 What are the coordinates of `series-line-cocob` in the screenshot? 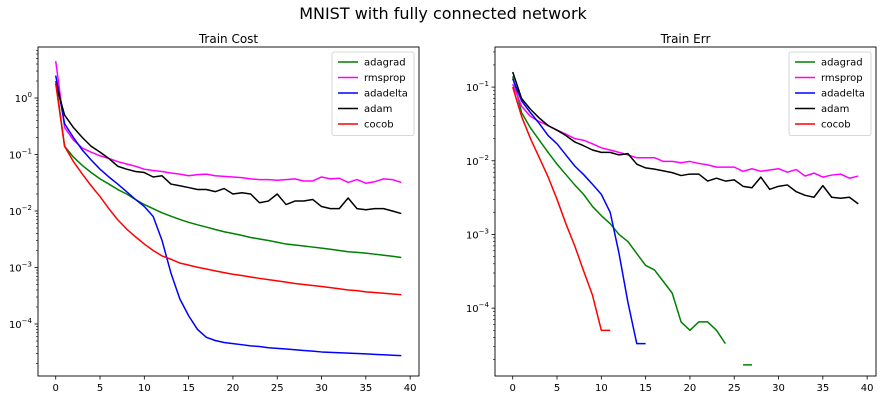 It's located at (561, 209).